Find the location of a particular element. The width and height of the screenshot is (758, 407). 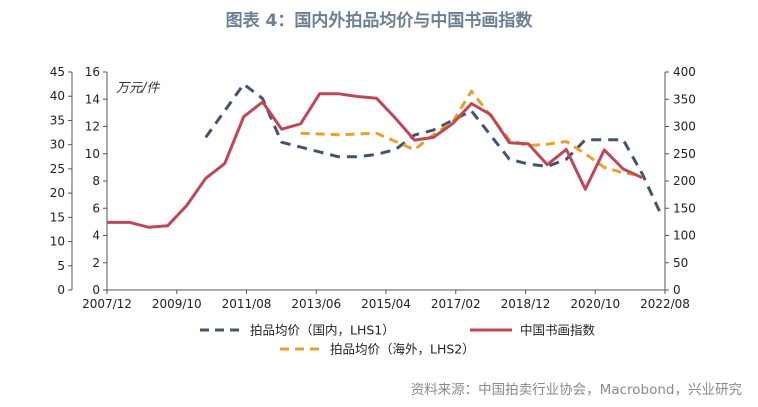

lhs2-tick-label: 8 is located at coordinates (96, 181).